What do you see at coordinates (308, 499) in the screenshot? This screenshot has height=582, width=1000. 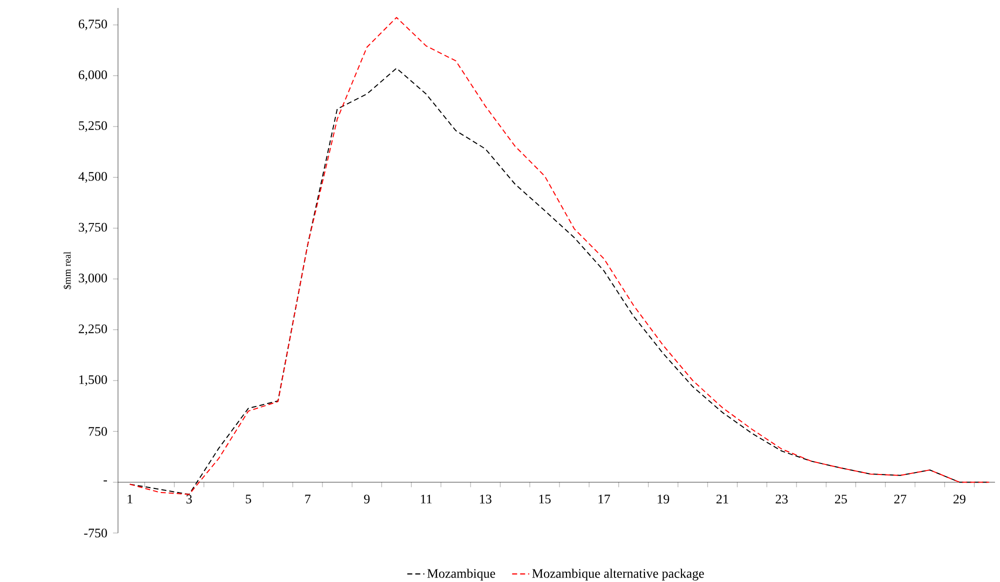 I see `x-tick-label: 7` at bounding box center [308, 499].